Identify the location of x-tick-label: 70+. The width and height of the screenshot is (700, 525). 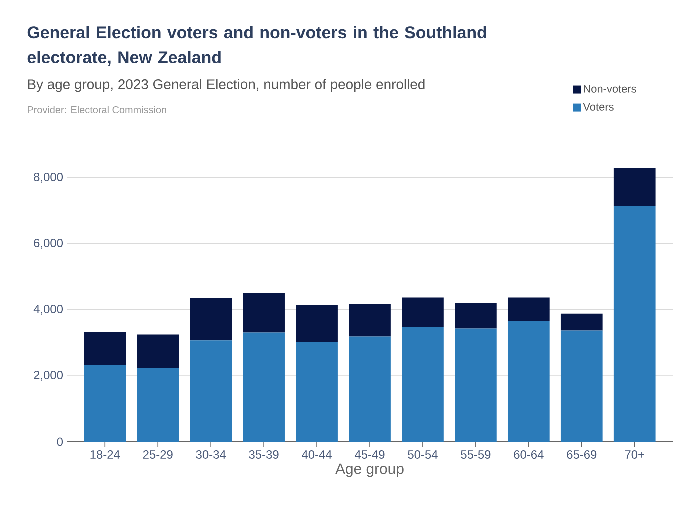
(634, 454).